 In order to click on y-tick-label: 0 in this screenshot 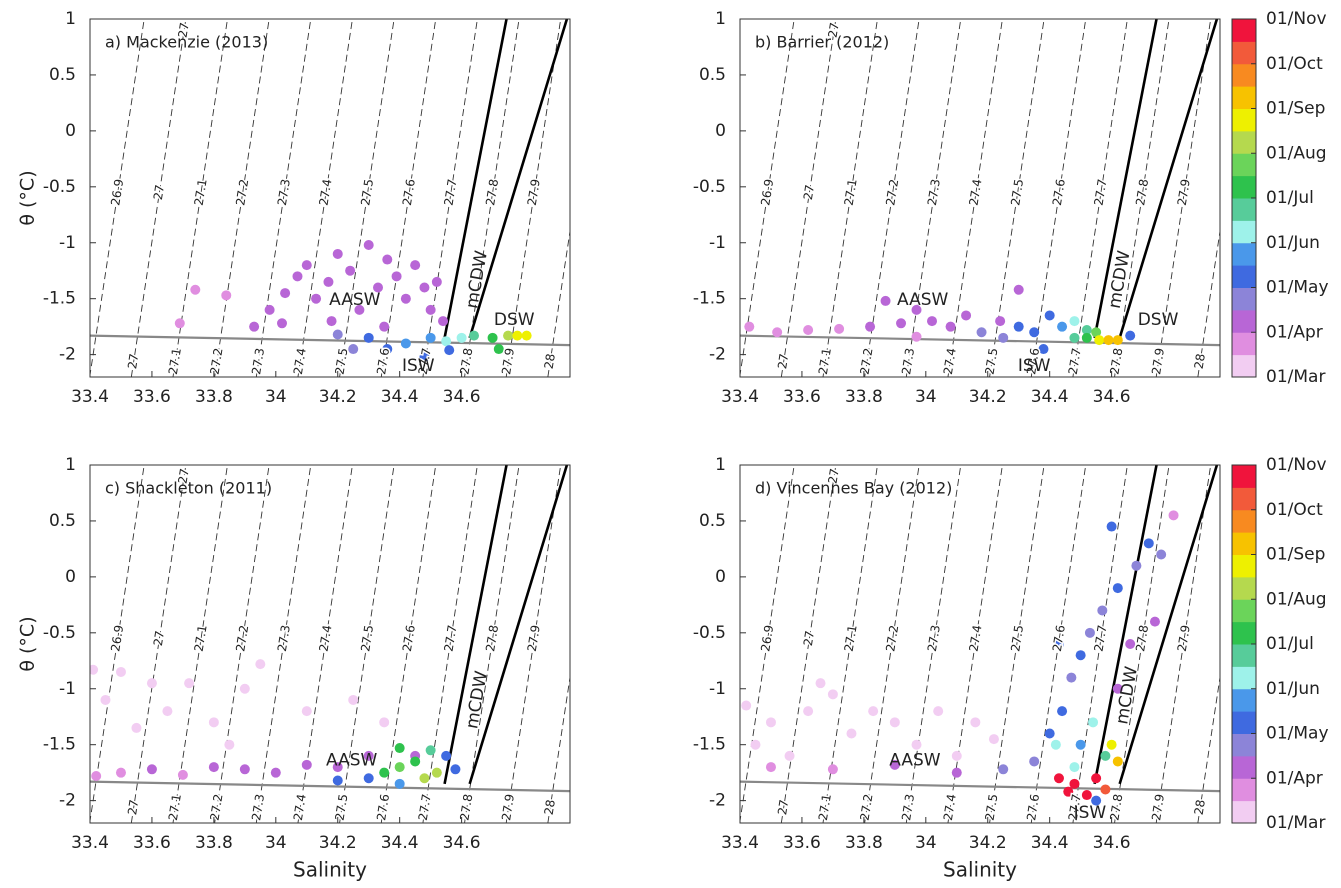, I will do `click(70, 577)`.